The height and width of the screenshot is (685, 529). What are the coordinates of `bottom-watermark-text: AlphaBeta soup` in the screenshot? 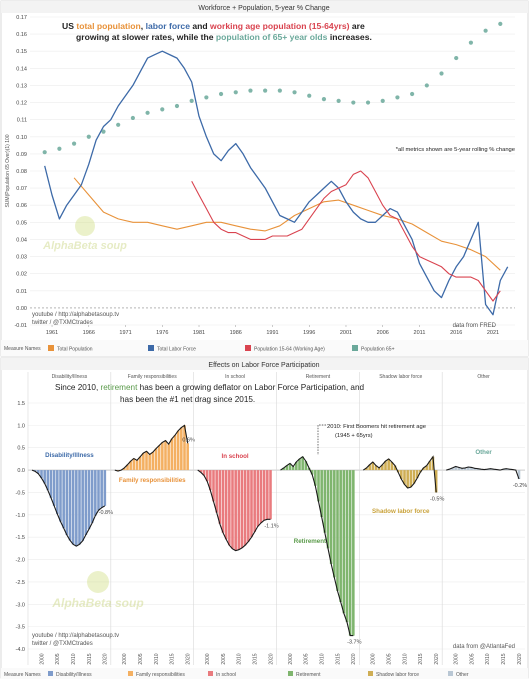 It's located at (97, 603).